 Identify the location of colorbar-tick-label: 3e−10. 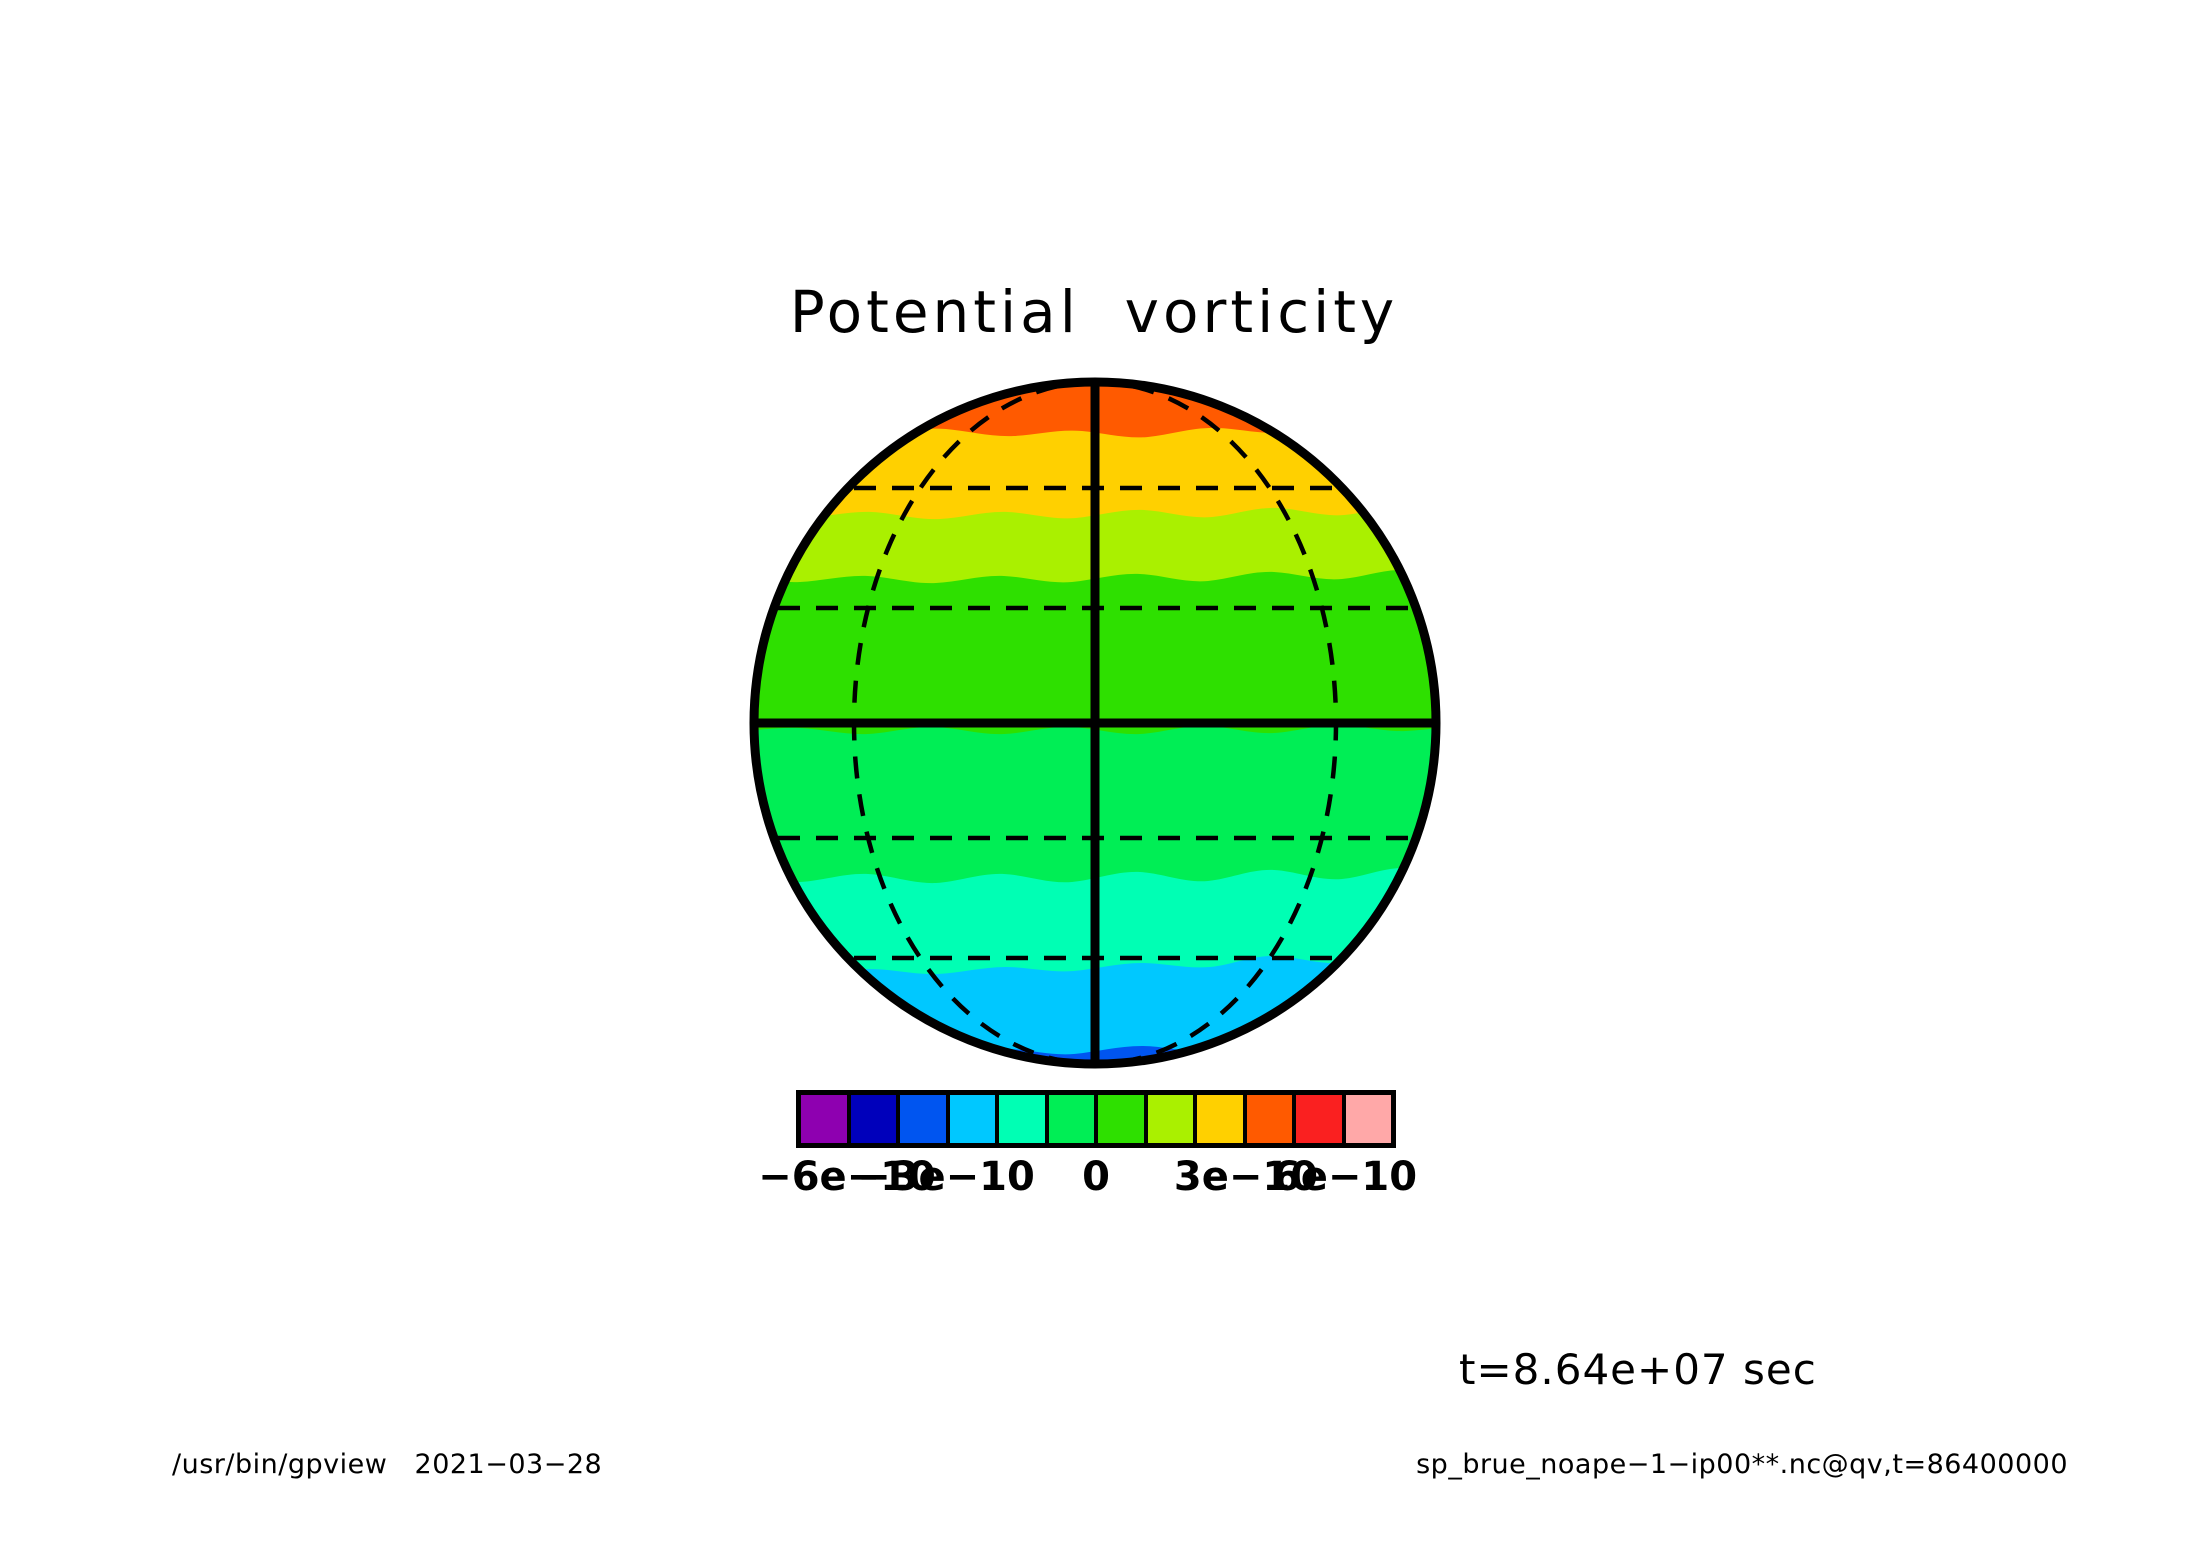
(1246, 1177).